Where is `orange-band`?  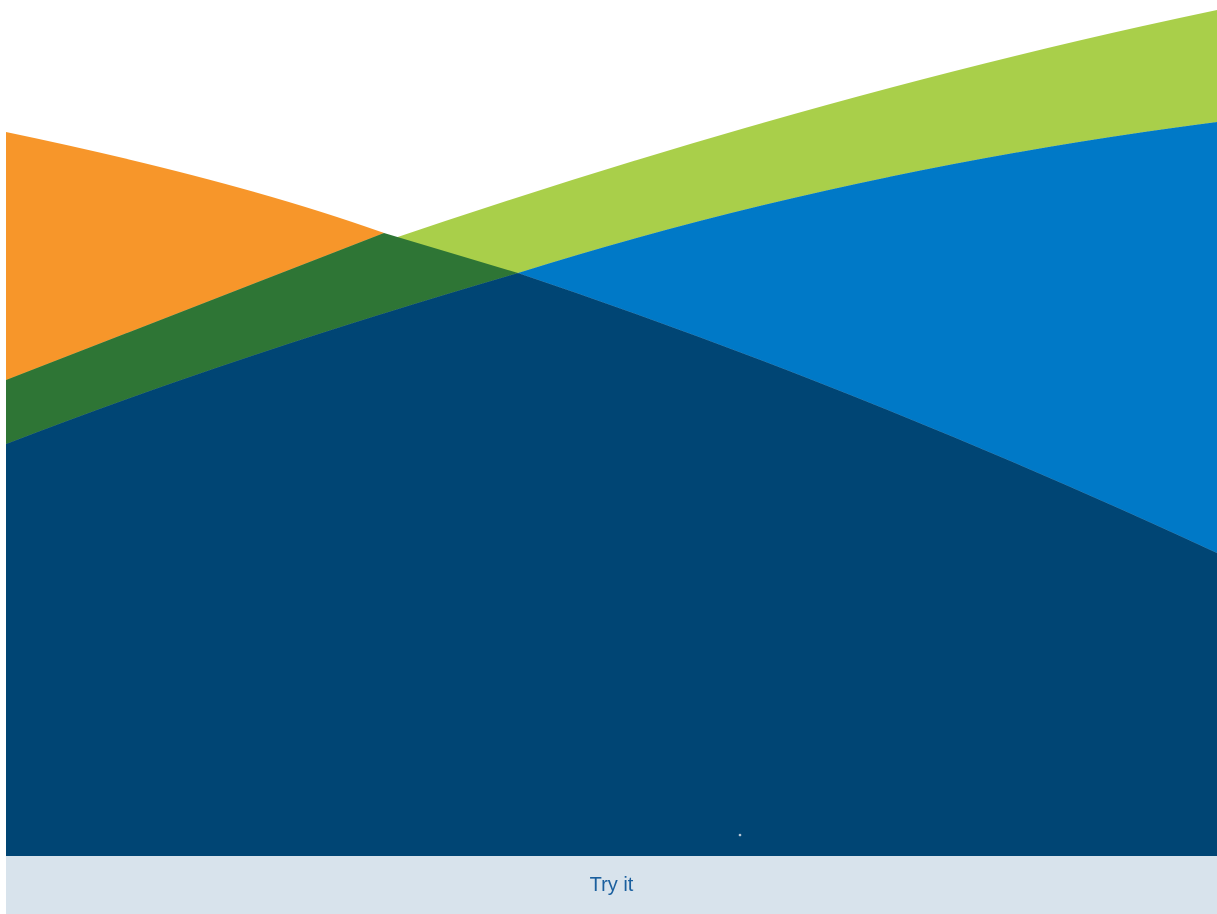 orange-band is located at coordinates (195, 256).